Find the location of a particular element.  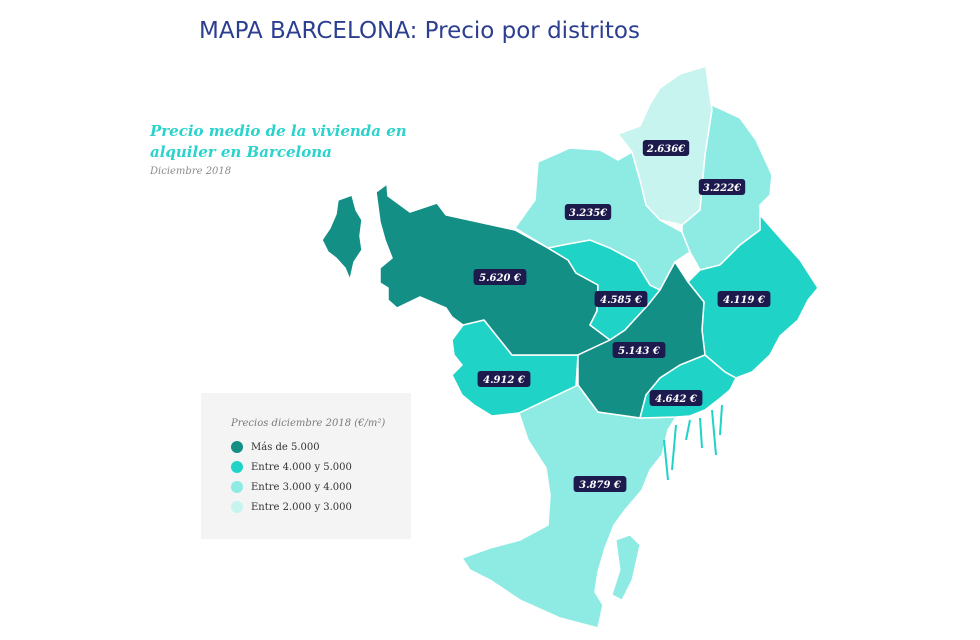

price-label: 5.620 € is located at coordinates (500, 278).